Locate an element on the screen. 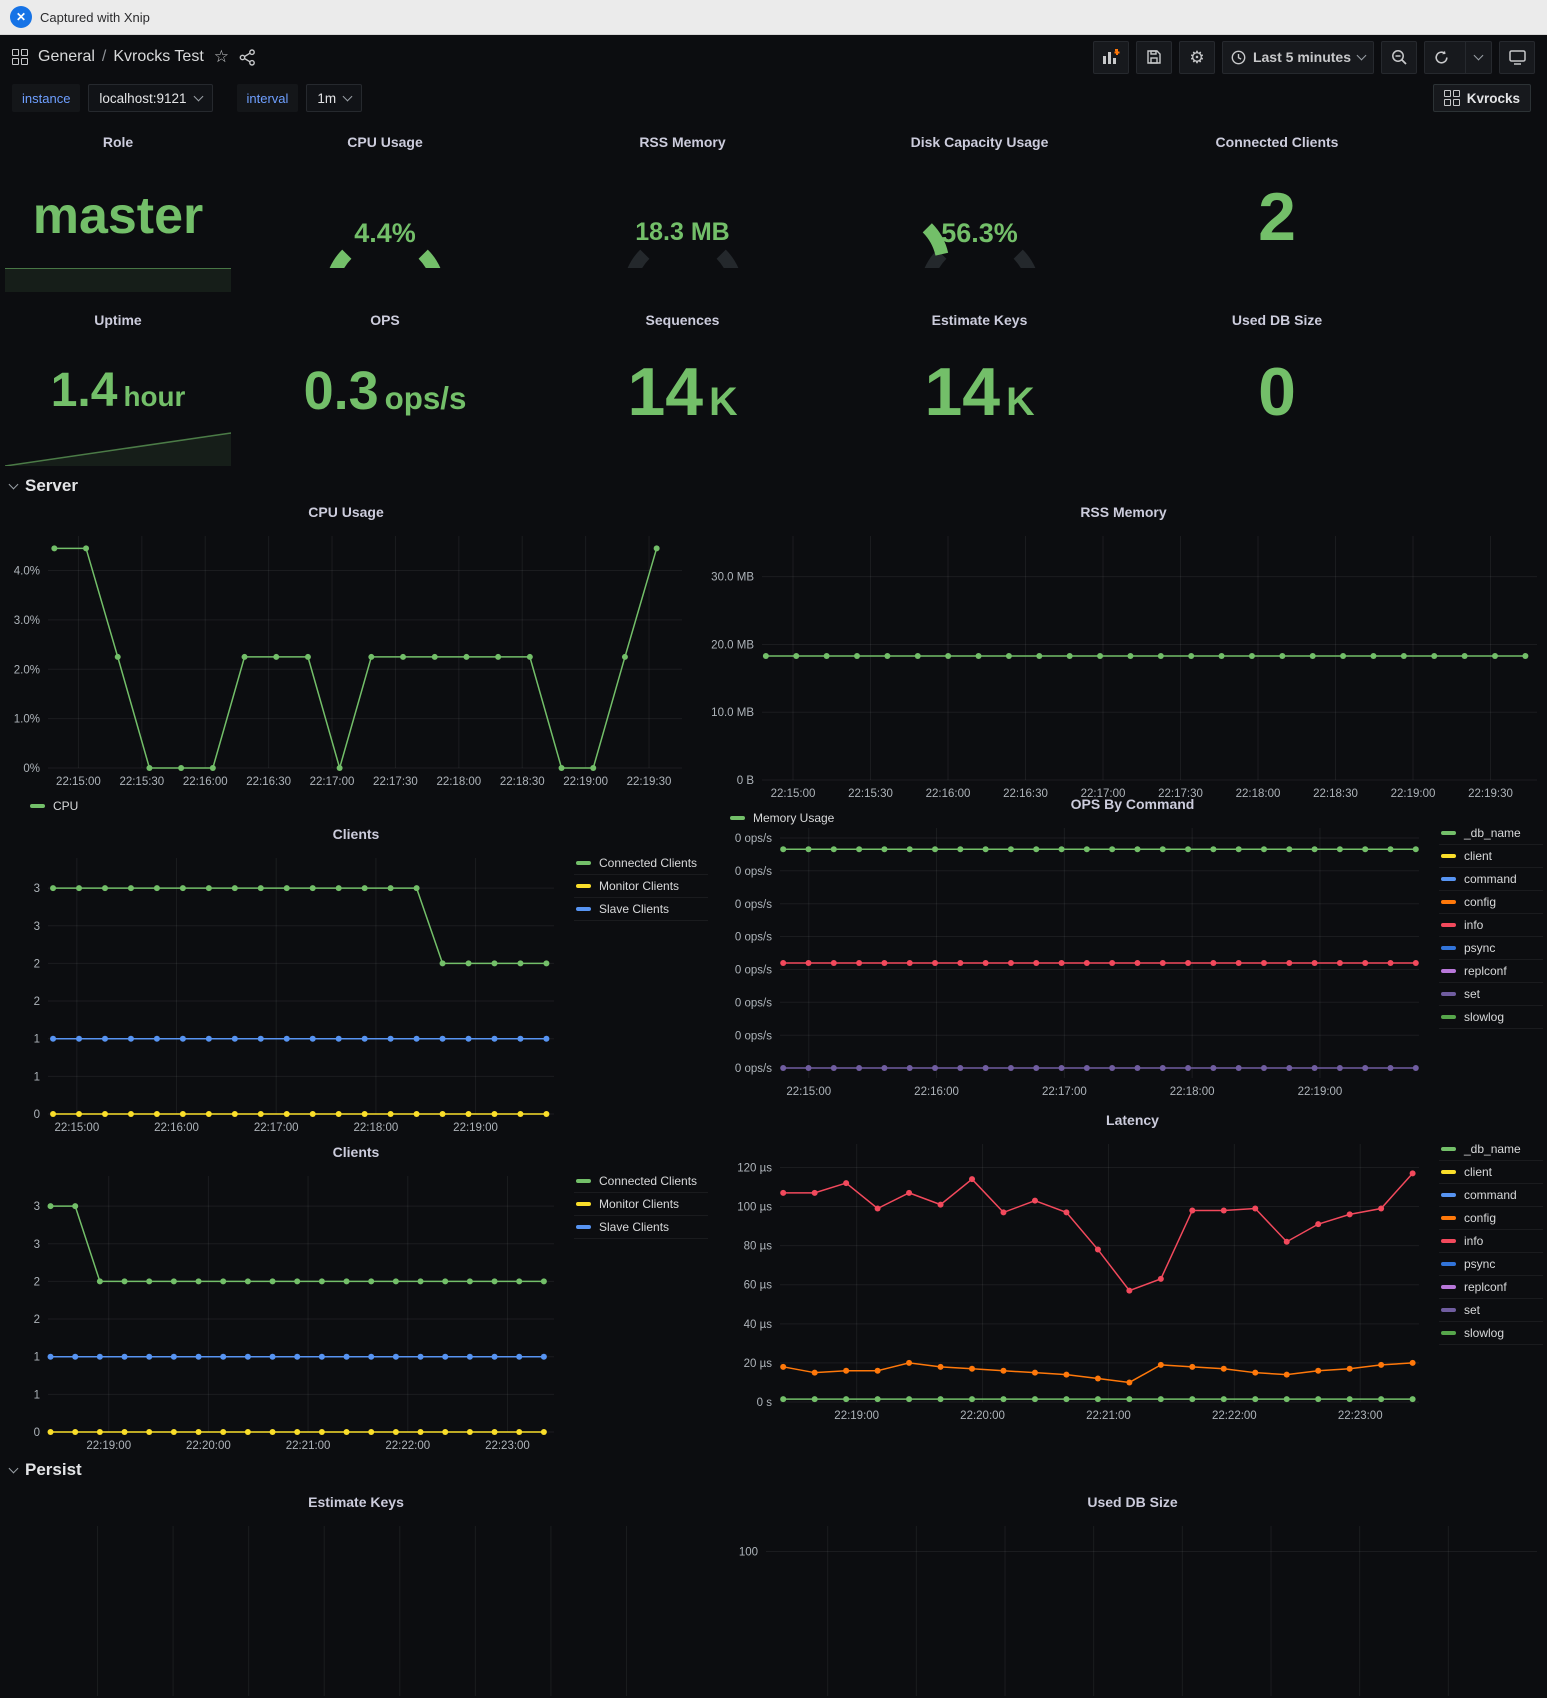 This screenshot has width=1547, height=1698. panel-rss-memory-gauge: RSS Memory 18.3 MB is located at coordinates (682, 211).